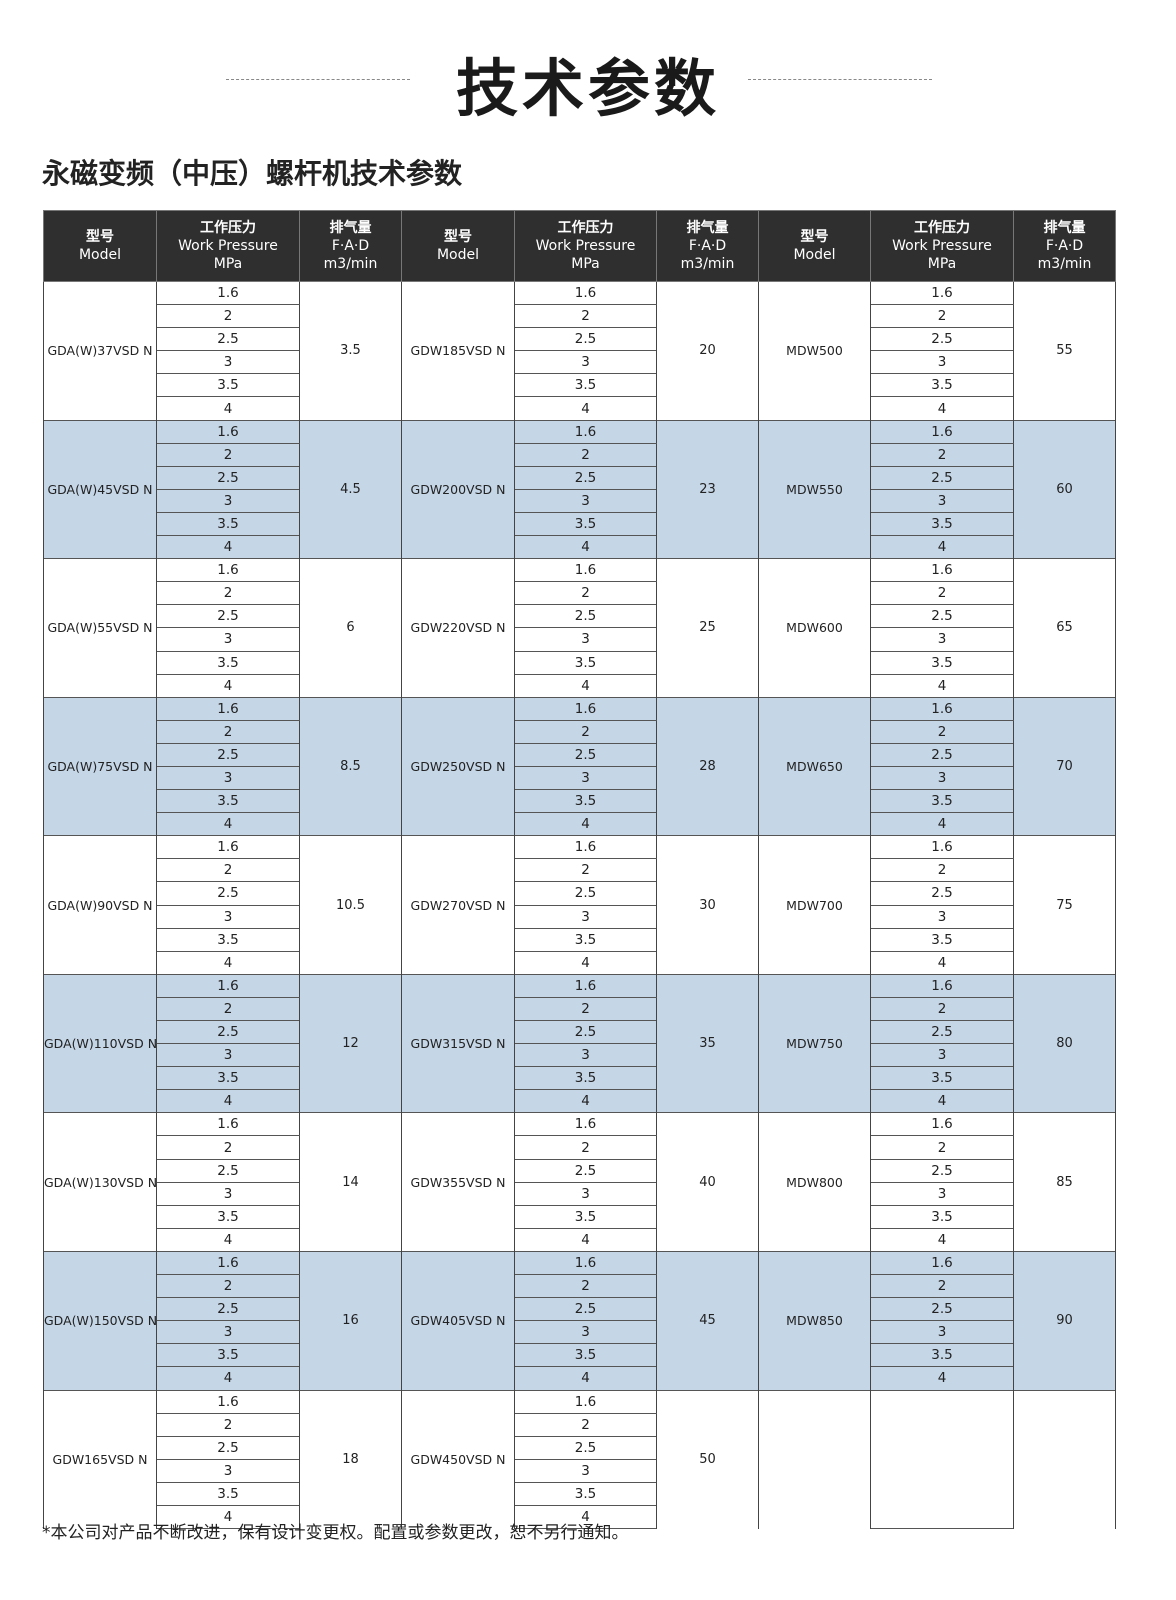 This screenshot has height=1600, width=1176. I want to click on fad-cell: 70, so click(1064, 766).